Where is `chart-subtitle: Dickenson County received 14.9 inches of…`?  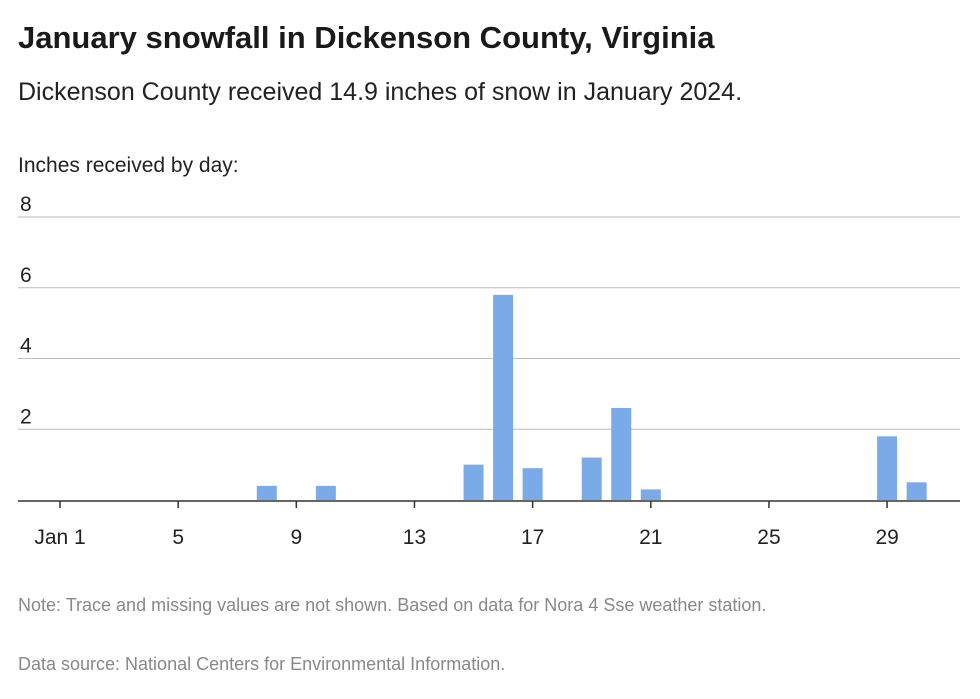
chart-subtitle: Dickenson County received 14.9 inches of… is located at coordinates (380, 92).